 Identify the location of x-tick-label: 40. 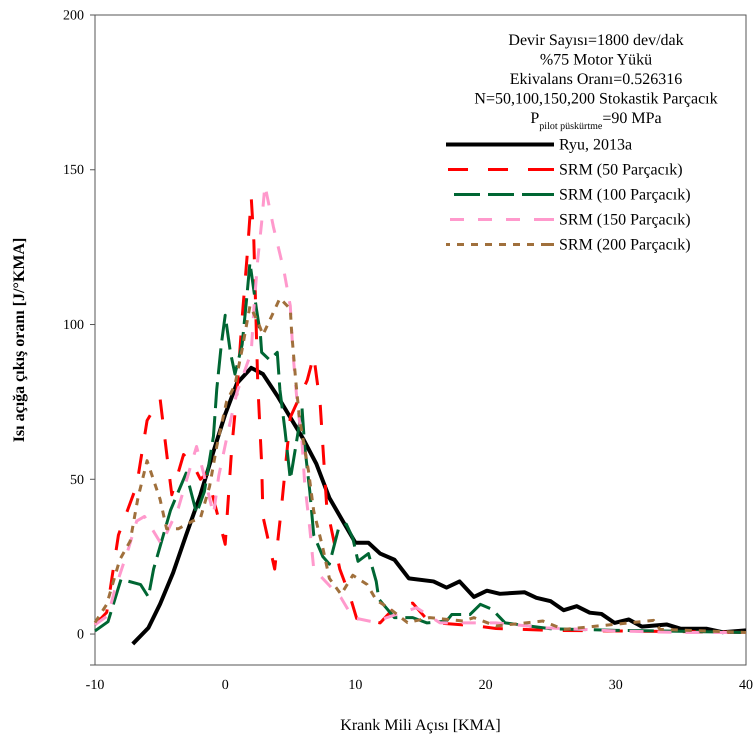
(746, 685).